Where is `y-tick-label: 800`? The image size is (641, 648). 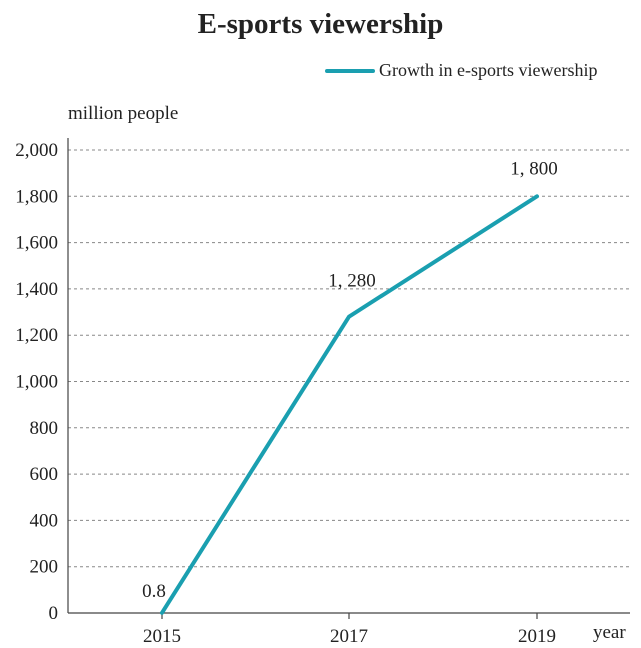
y-tick-label: 800 is located at coordinates (44, 428).